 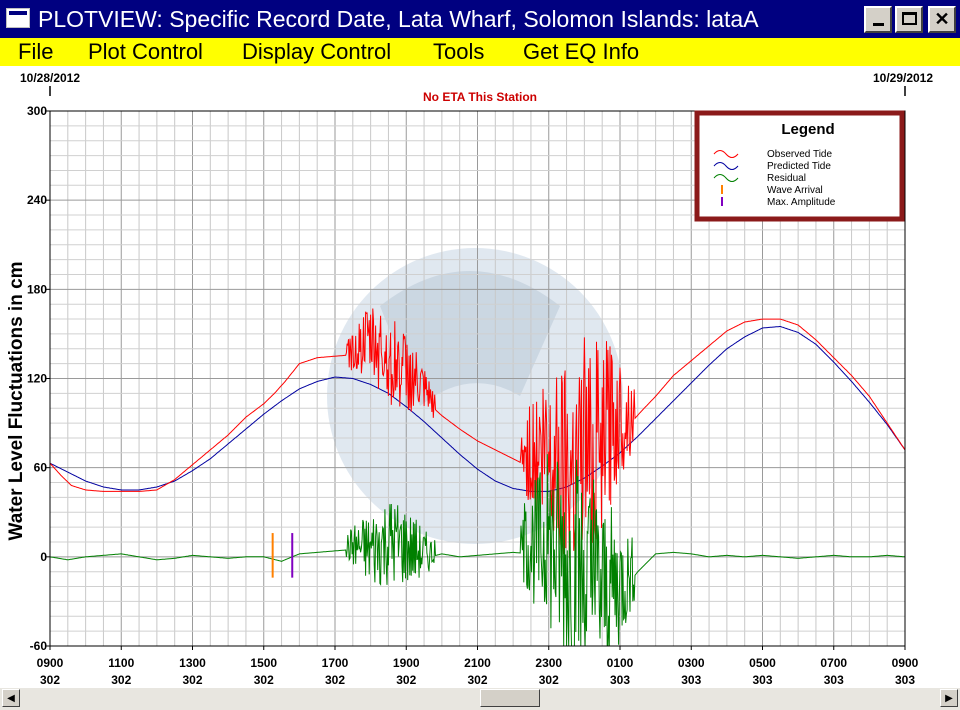 I want to click on x-tick-label: 0700, so click(x=833, y=663).